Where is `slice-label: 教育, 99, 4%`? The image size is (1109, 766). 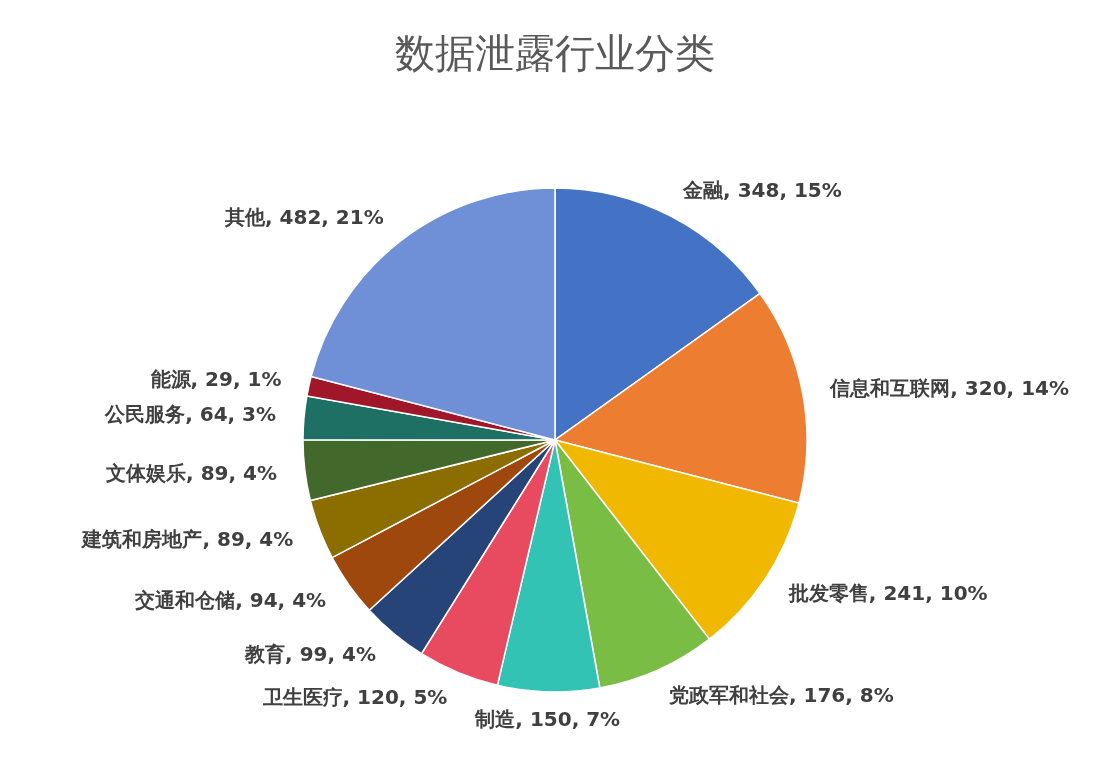 slice-label: 教育, 99, 4% is located at coordinates (310, 654).